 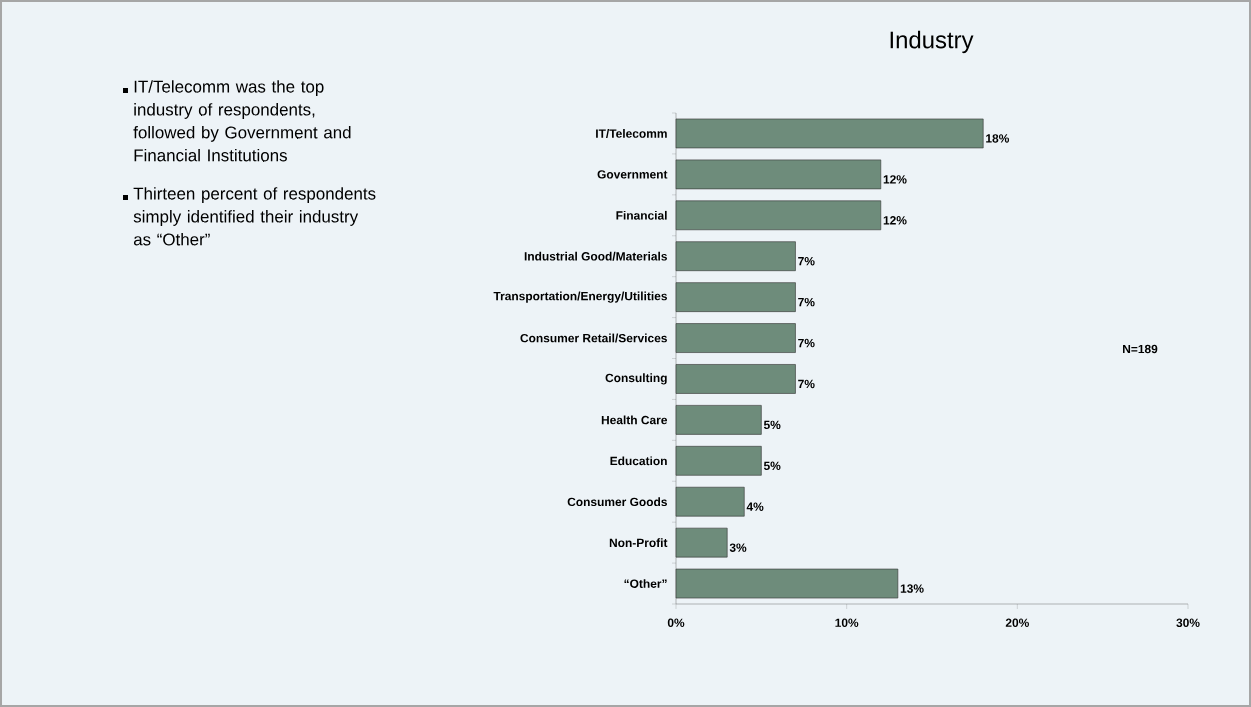 I want to click on x-tick-label: 20%, so click(x=1017, y=622).